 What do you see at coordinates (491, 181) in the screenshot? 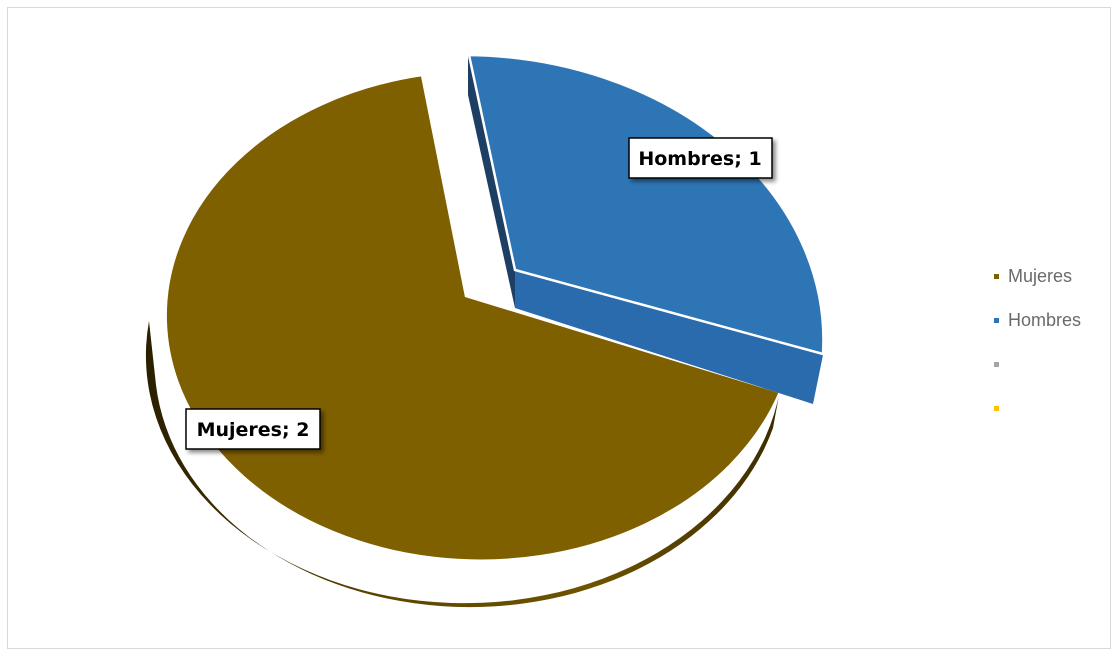
I see `slice-hombres-side-inner` at bounding box center [491, 181].